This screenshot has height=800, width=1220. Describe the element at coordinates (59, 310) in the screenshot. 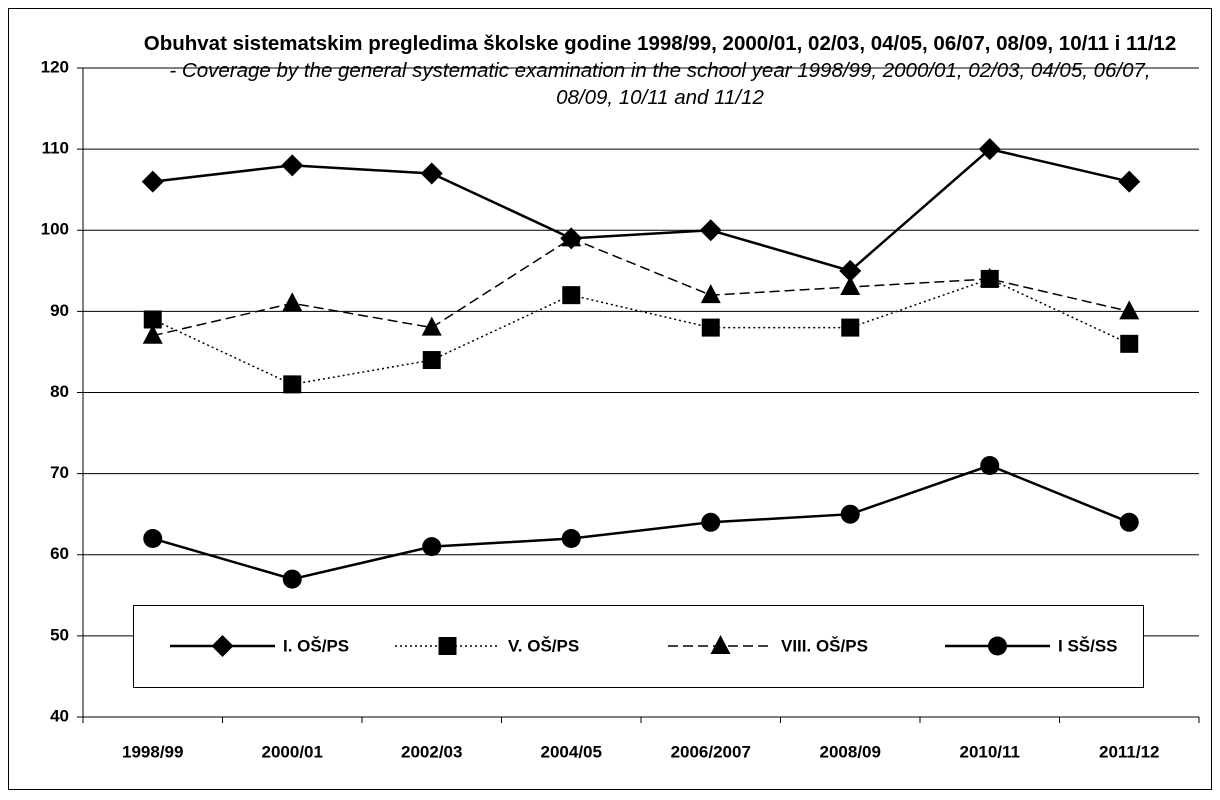

I see `y-tick-label: 90` at that location.